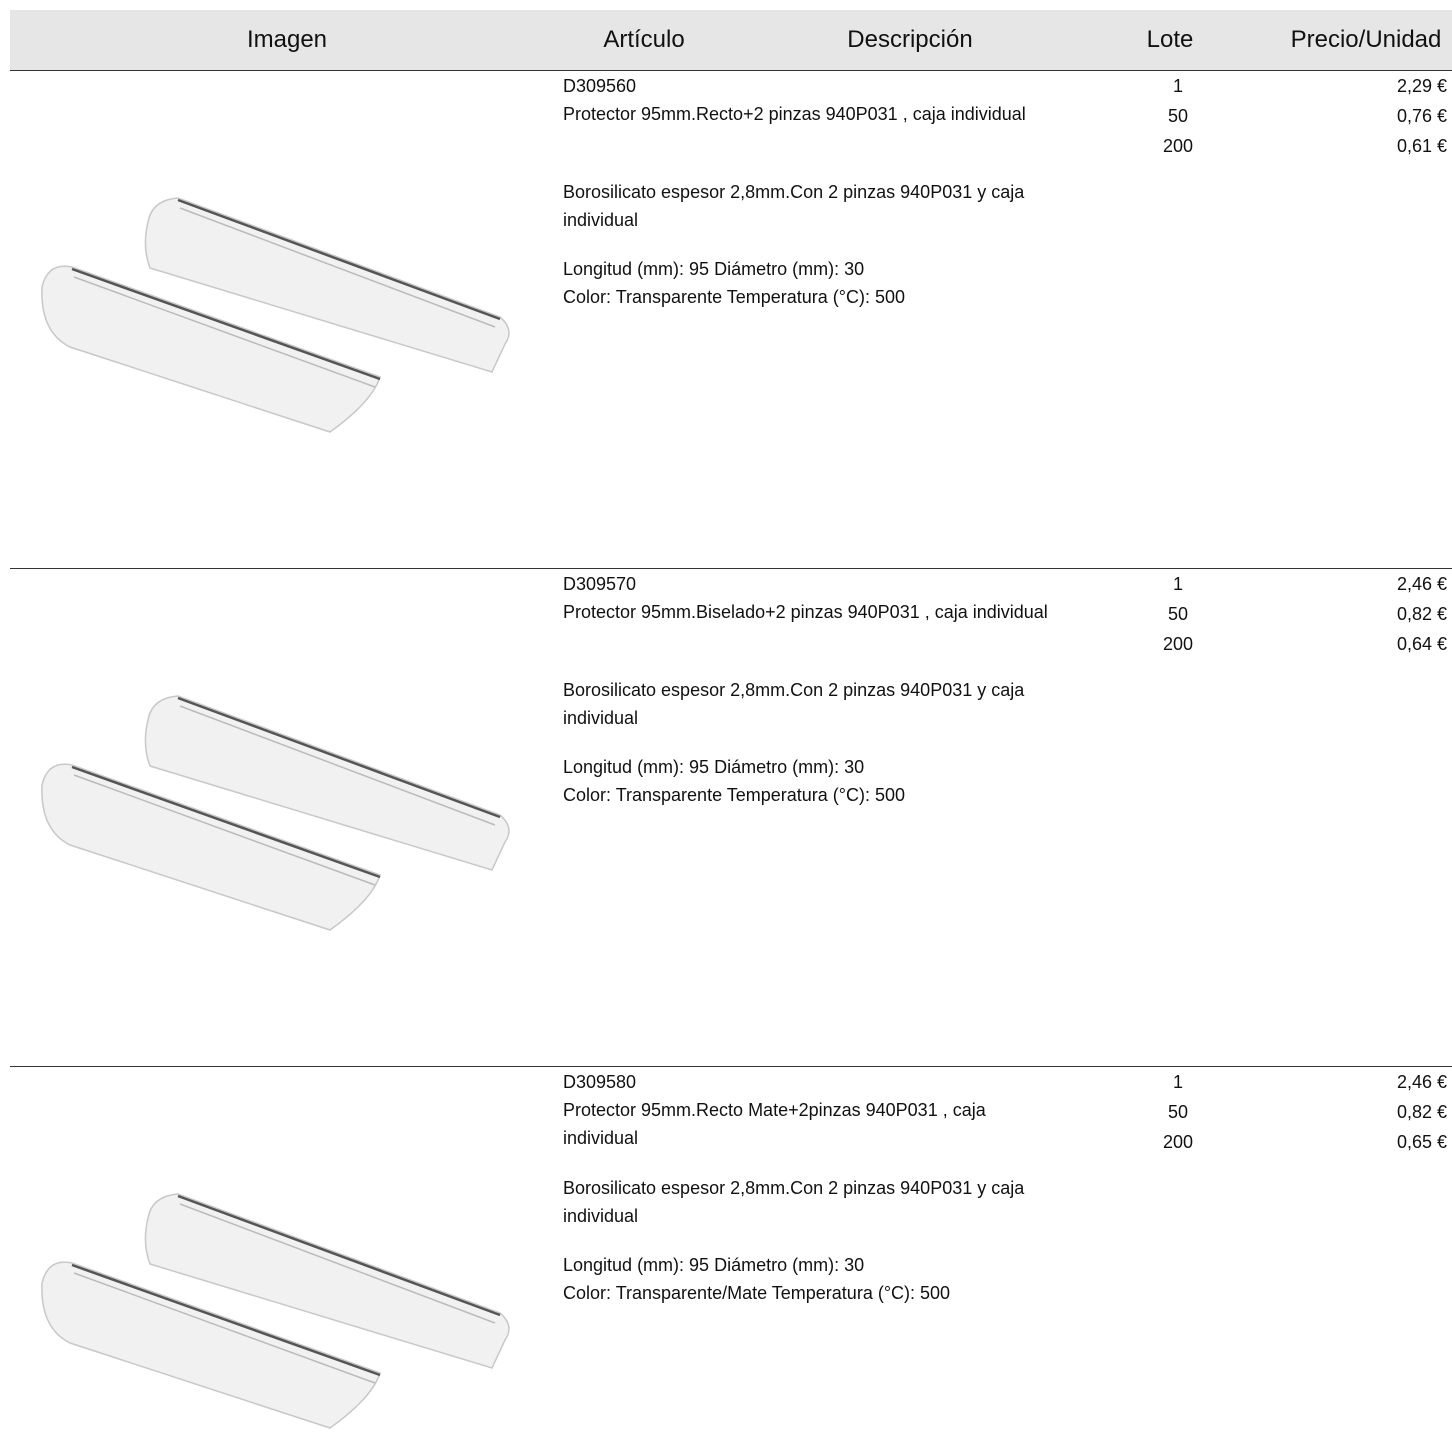 This screenshot has height=1448, width=1452. Describe the element at coordinates (731, 40) in the screenshot. I see `header-band` at that location.